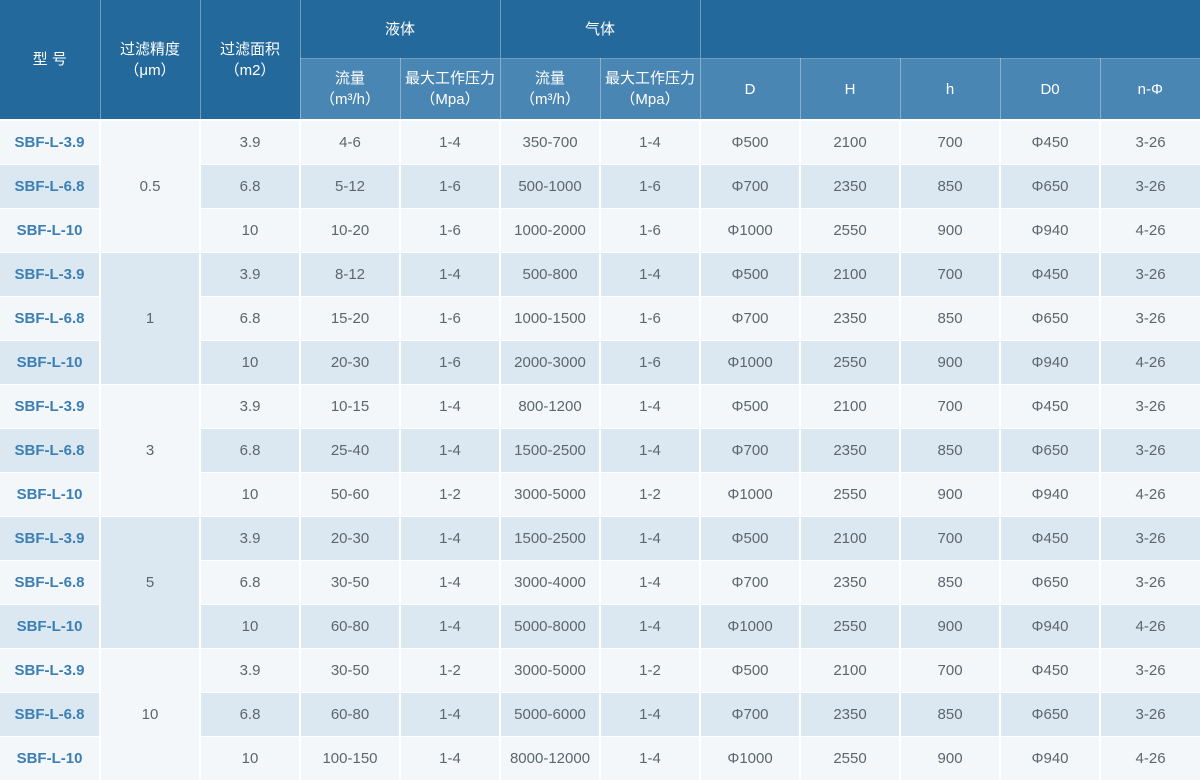  Describe the element at coordinates (350, 450) in the screenshot. I see `cell-liquid-flow: 25-40` at that location.